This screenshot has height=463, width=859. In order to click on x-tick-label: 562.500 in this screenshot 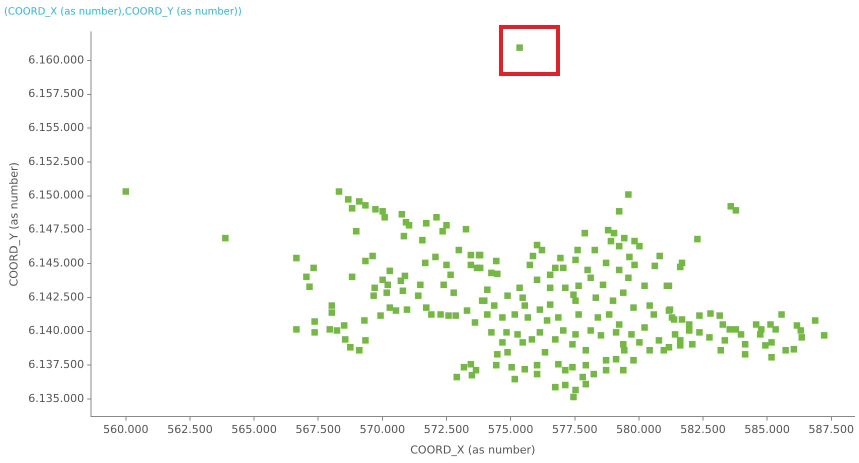, I will do `click(190, 429)`.